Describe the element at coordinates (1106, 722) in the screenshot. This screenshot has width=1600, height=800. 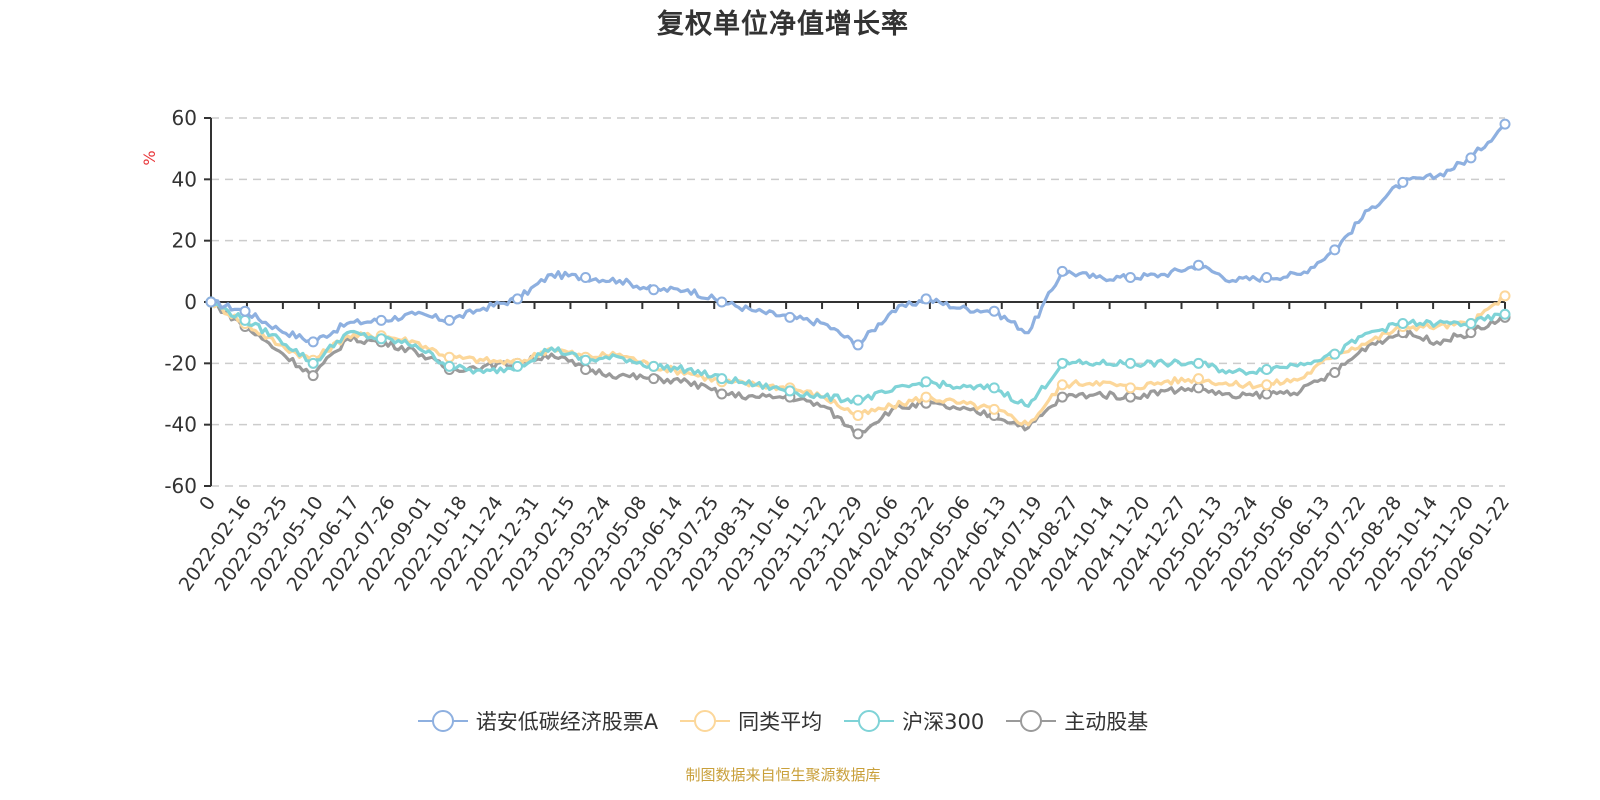
I see `legend-label: 主动股基` at that location.